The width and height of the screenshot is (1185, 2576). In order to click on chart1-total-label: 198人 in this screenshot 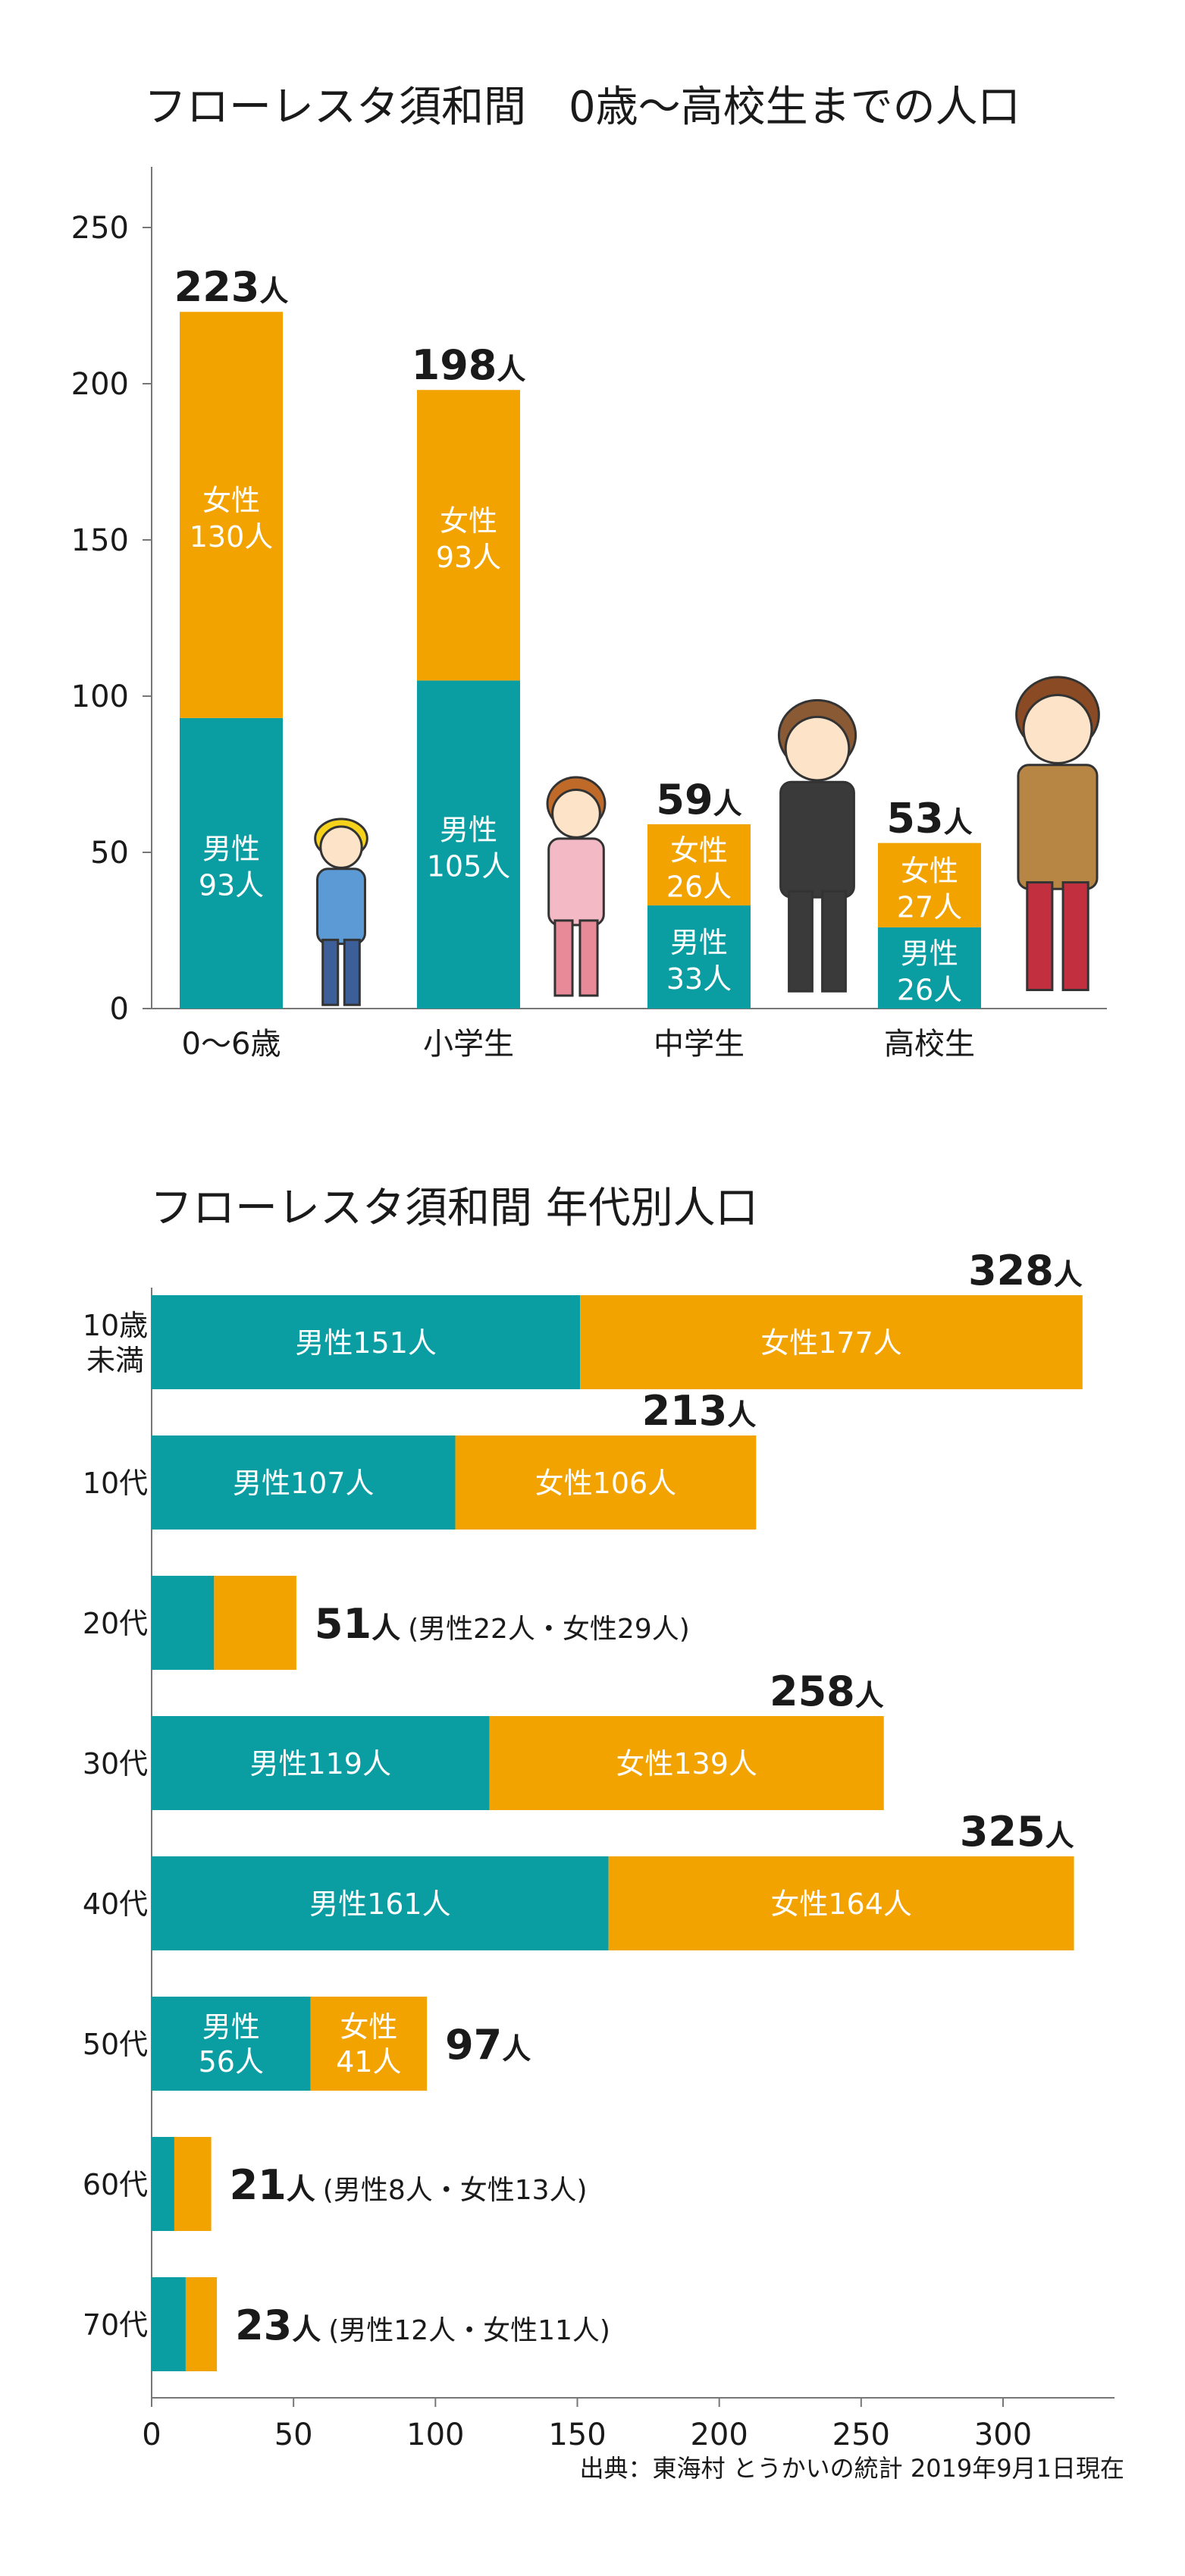, I will do `click(469, 365)`.